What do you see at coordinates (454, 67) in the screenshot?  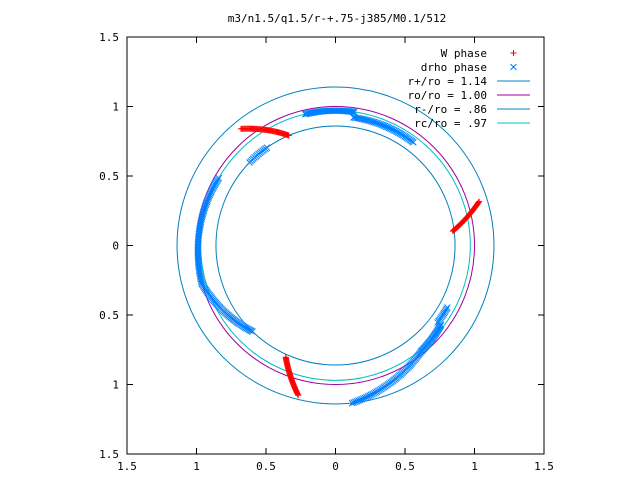 I see `legend-label: drho phase` at bounding box center [454, 67].